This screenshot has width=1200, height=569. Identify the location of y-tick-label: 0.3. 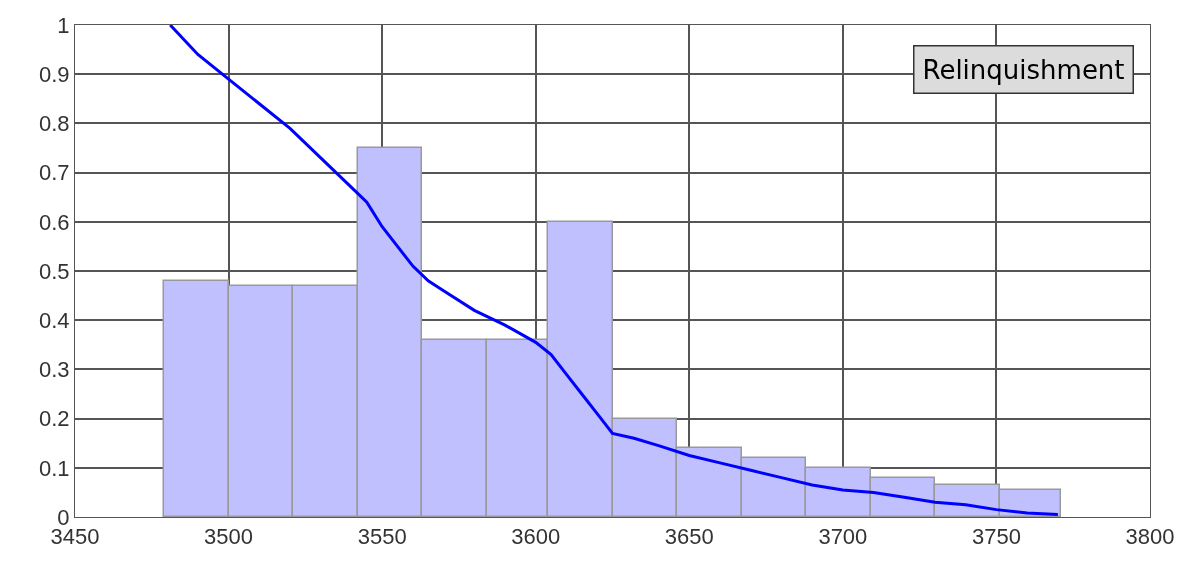
(54, 370).